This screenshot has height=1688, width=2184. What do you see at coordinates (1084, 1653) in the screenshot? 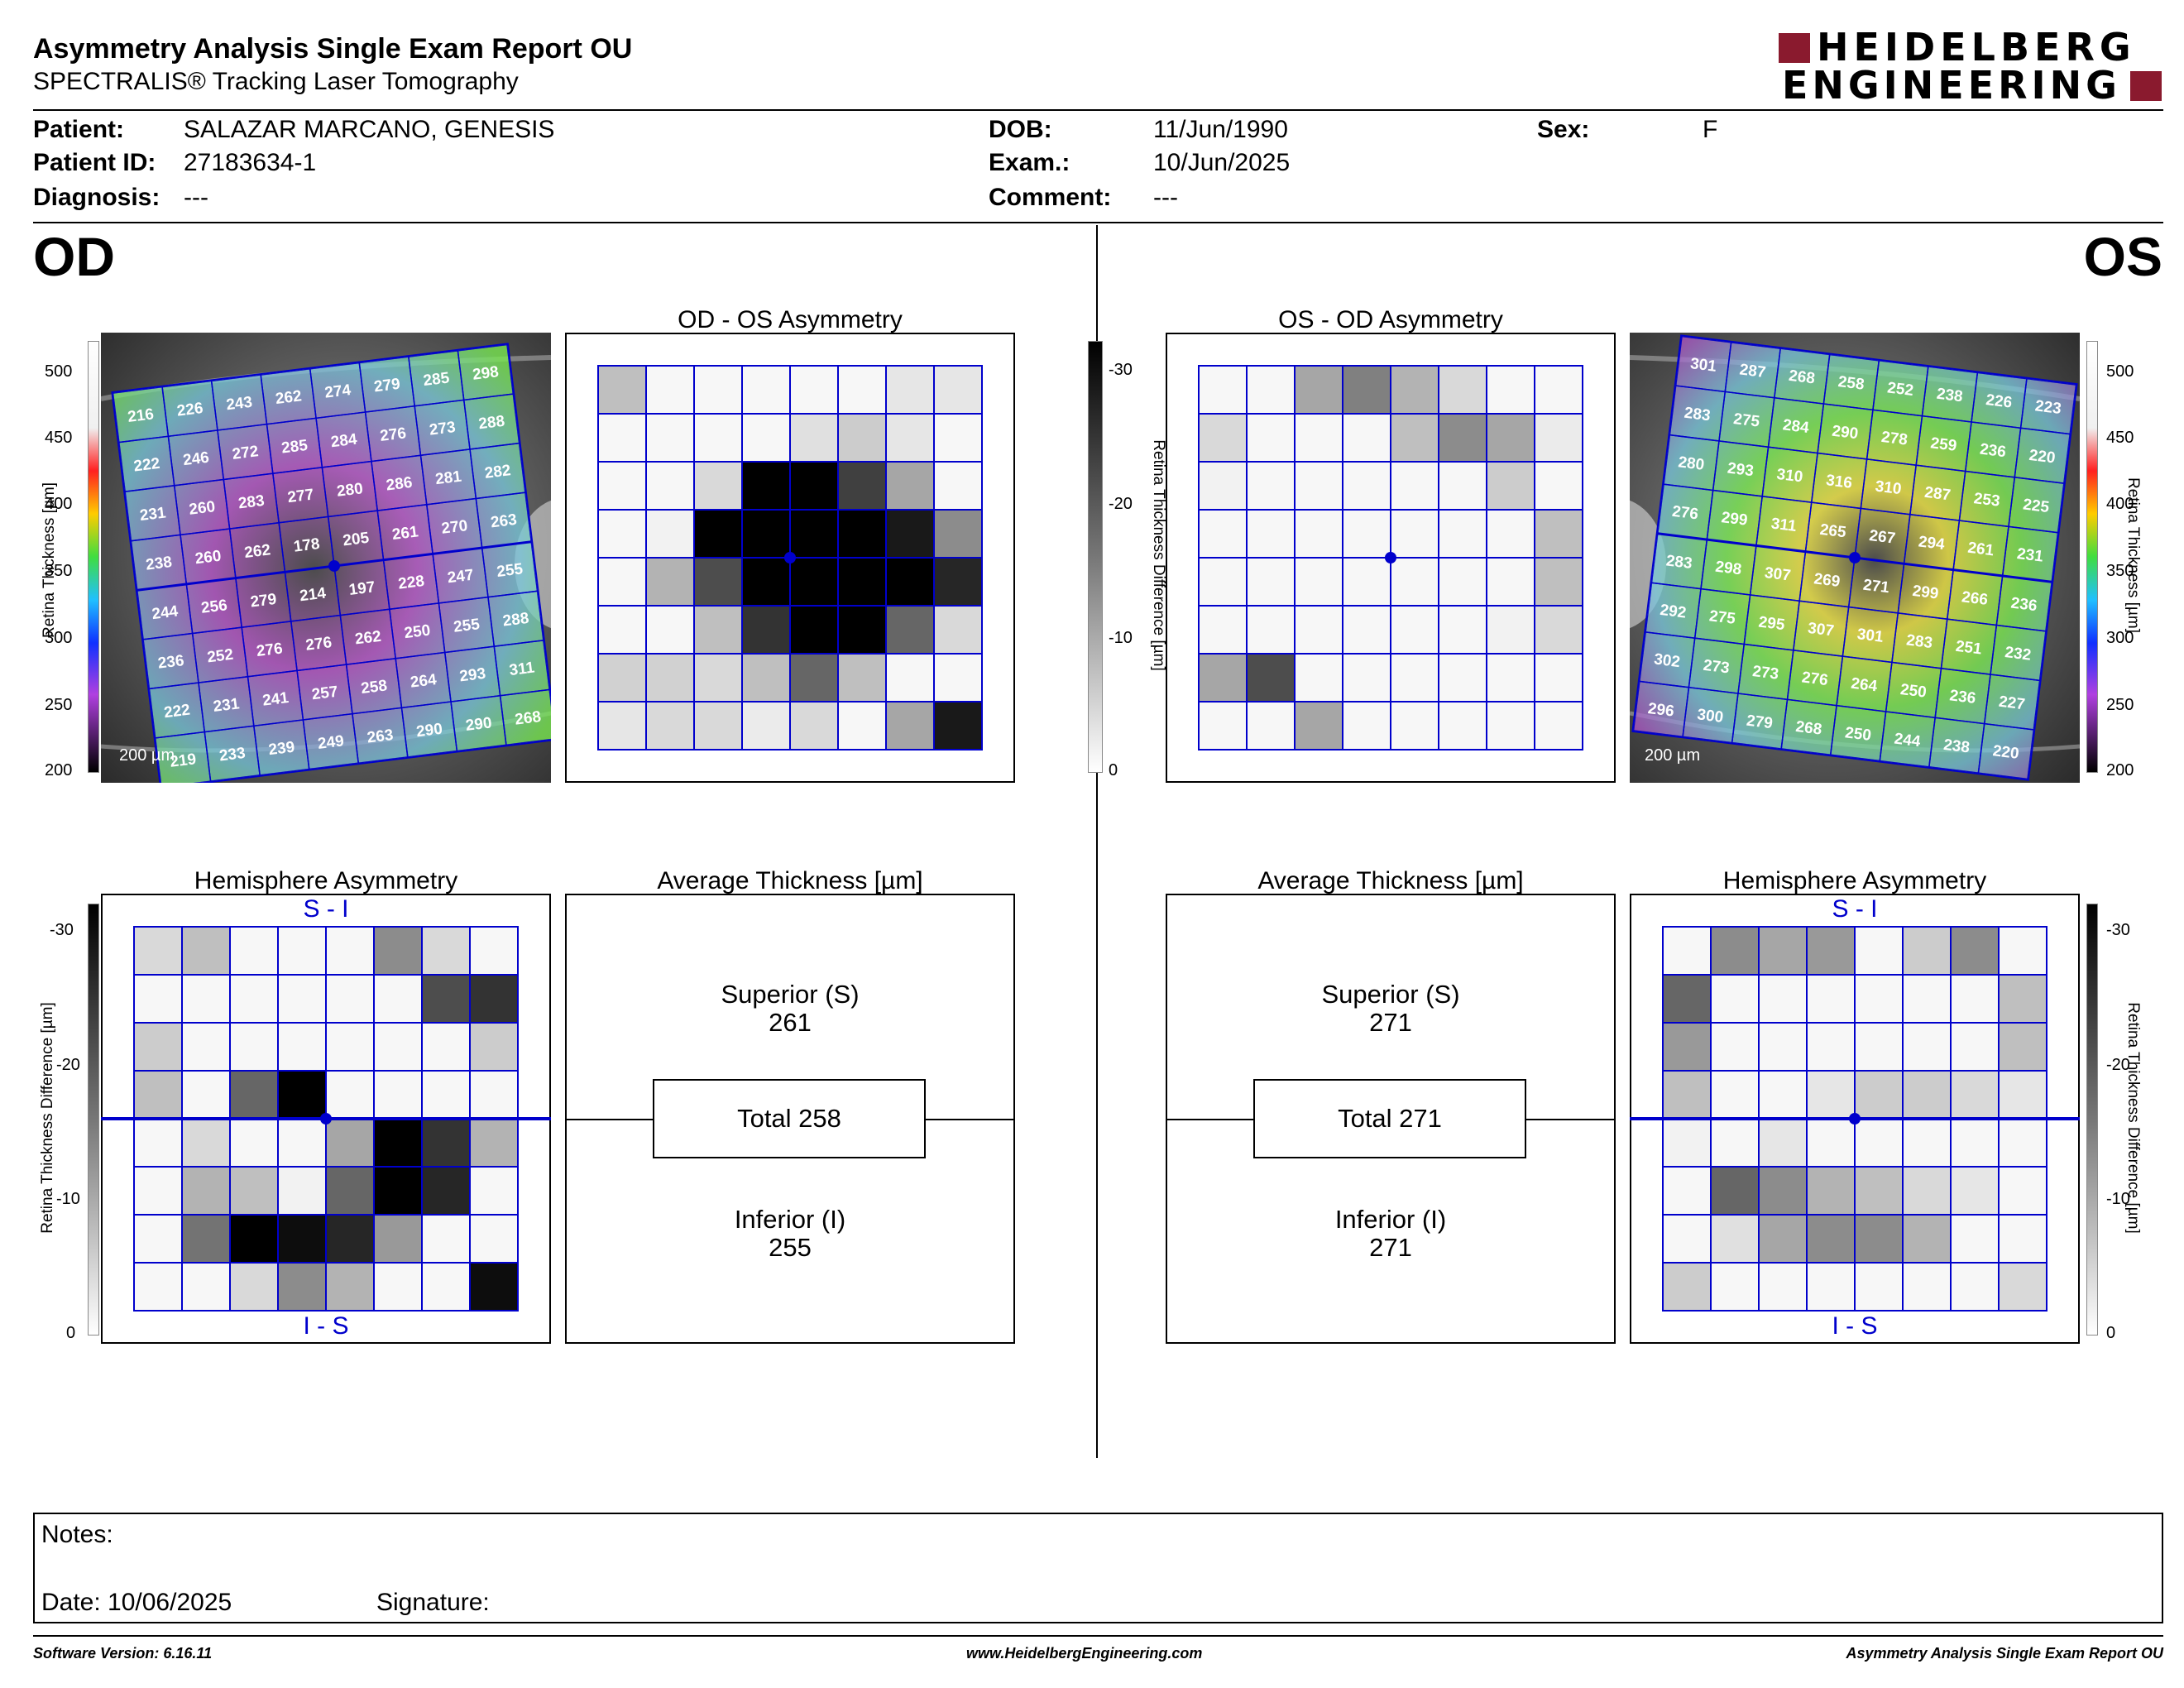
I see `website-link: www.HeidelbergEngineering.com` at bounding box center [1084, 1653].